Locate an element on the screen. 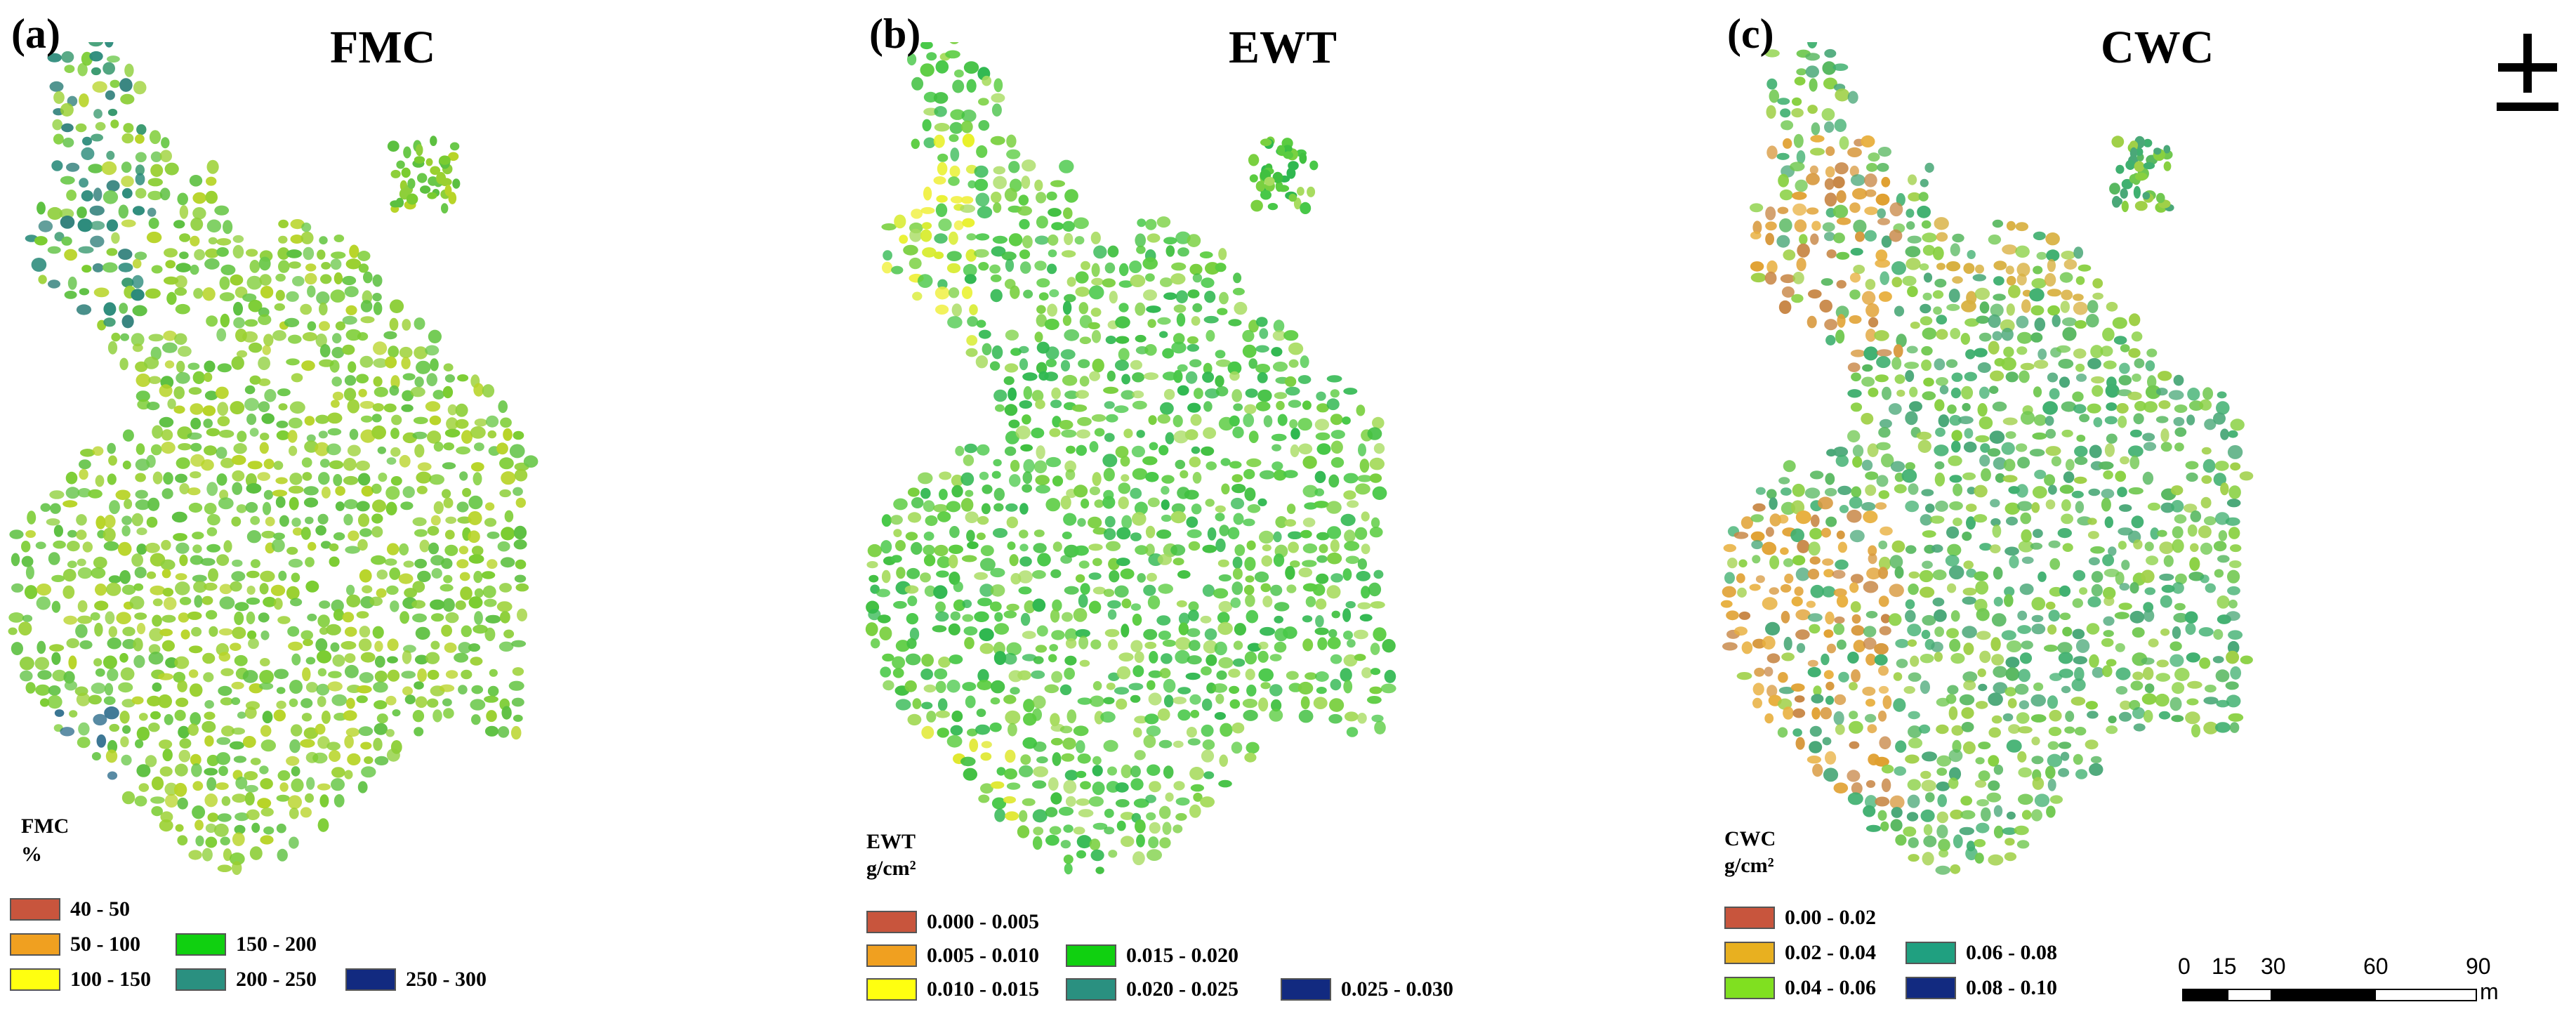  legend-swatch is located at coordinates (1750, 918).